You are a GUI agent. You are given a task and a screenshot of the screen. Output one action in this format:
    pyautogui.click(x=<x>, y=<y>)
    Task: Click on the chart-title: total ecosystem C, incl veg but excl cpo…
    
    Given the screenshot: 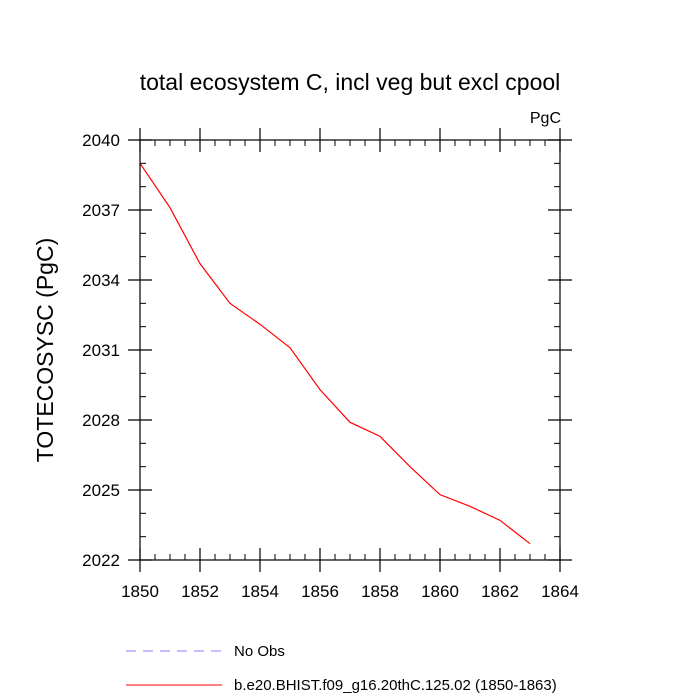 What is the action you would take?
    pyautogui.click(x=350, y=82)
    